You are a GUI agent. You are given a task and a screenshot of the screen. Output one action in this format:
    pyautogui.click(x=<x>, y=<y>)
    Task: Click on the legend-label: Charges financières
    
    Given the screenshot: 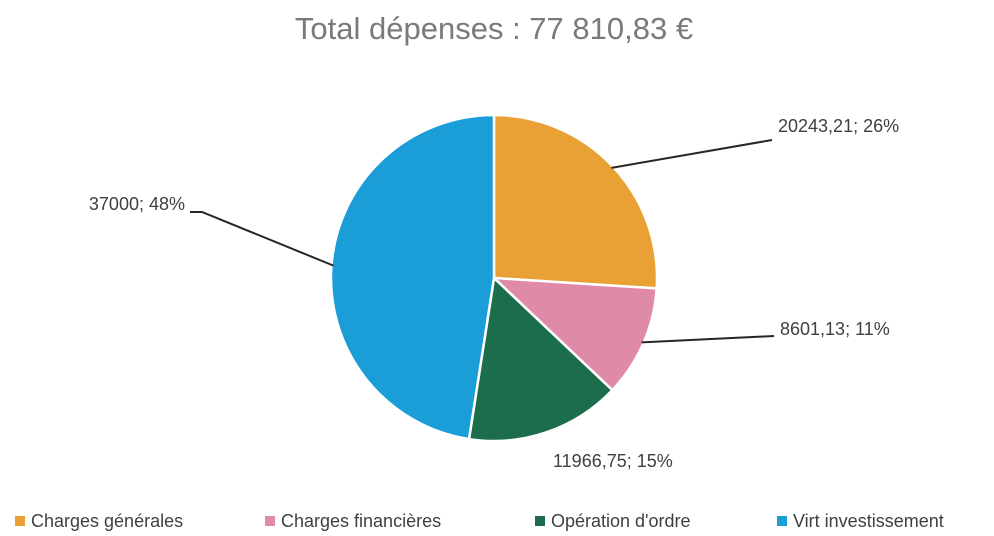 What is the action you would take?
    pyautogui.click(x=361, y=521)
    